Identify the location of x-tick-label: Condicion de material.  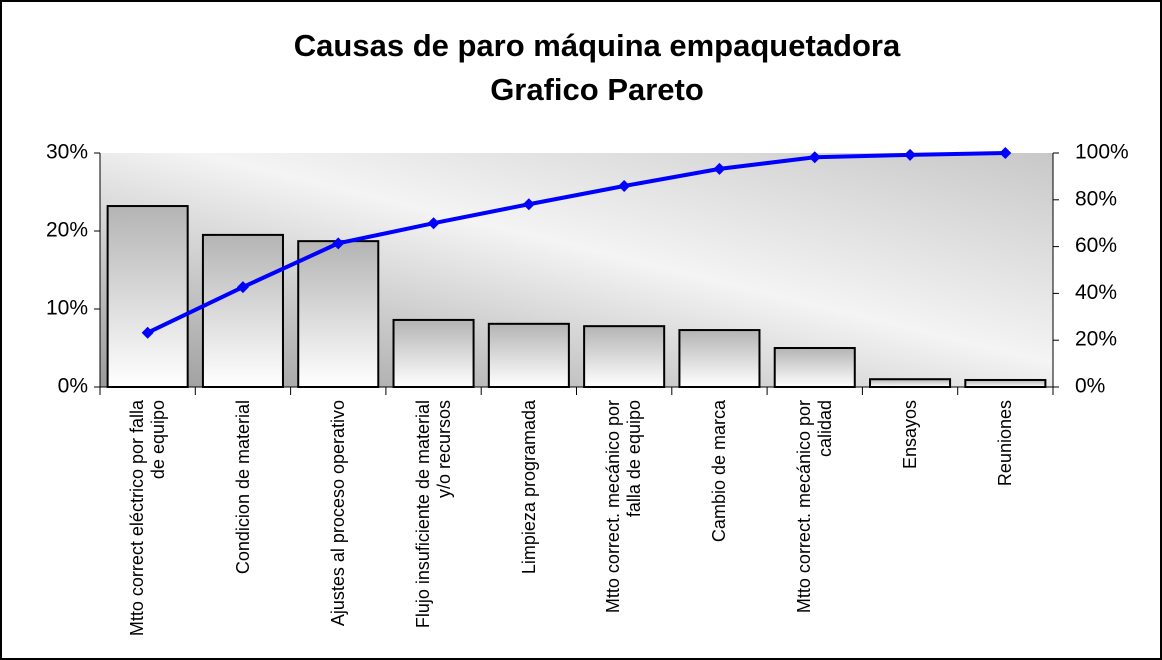
(243, 520).